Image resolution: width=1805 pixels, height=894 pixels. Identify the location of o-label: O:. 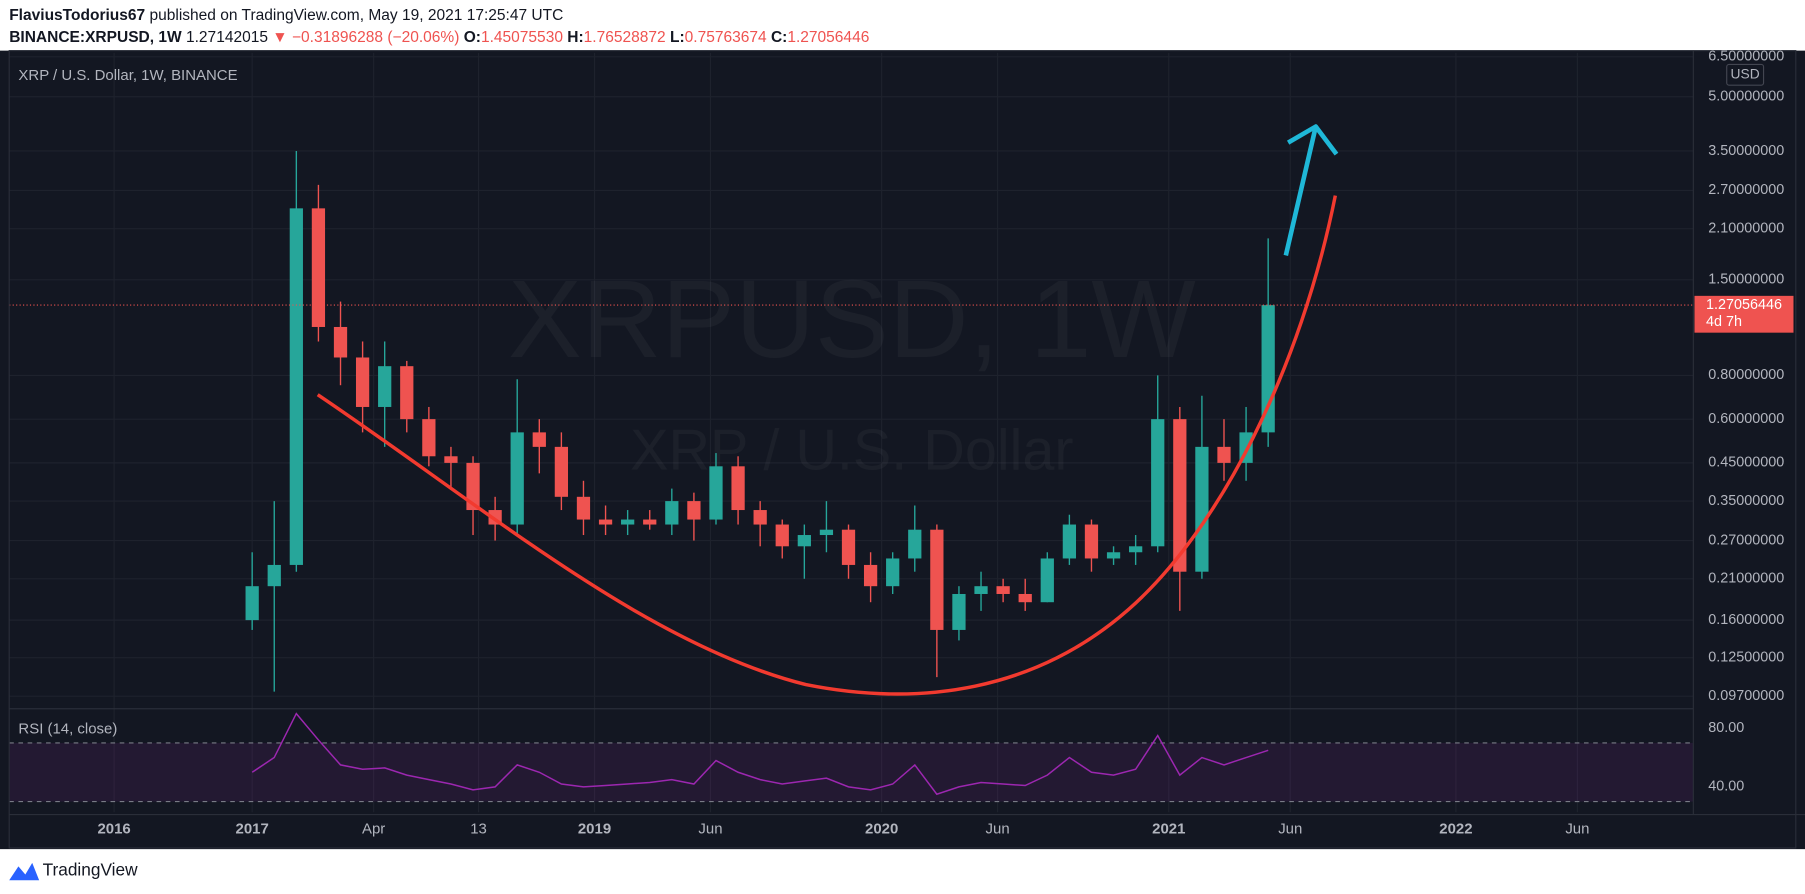
(472, 37).